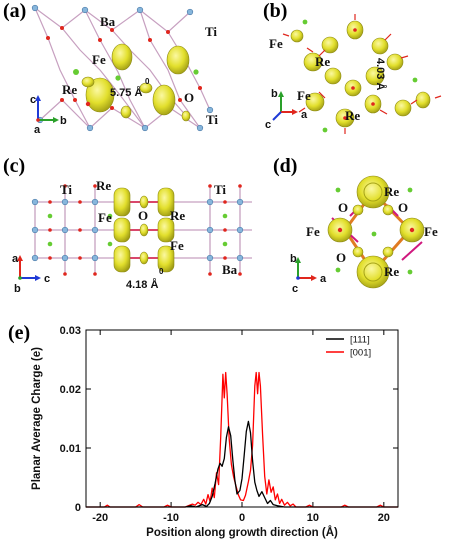 Image resolution: width=449 pixels, height=540 pixels. What do you see at coordinates (31, 274) in the screenshot?
I see `panel-c-axes: a b c` at bounding box center [31, 274].